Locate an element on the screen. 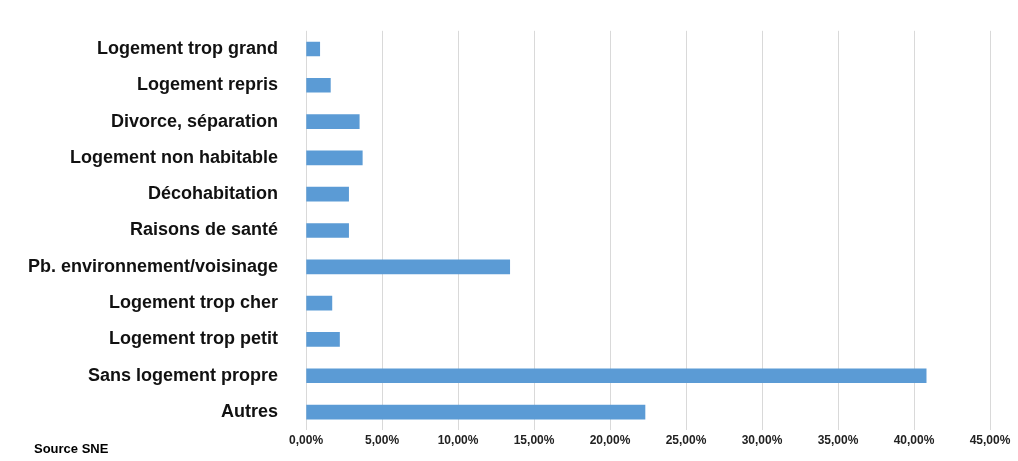 The width and height of the screenshot is (1018, 461). x-tick-label: 30,00% is located at coordinates (762, 439).